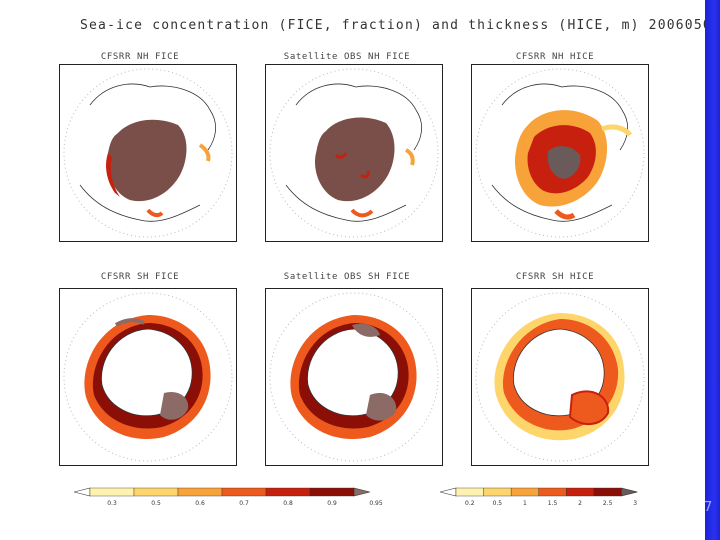 The image size is (720, 540). Describe the element at coordinates (553, 503) in the screenshot. I see `colorbar-tick-label: 1.5` at that location.